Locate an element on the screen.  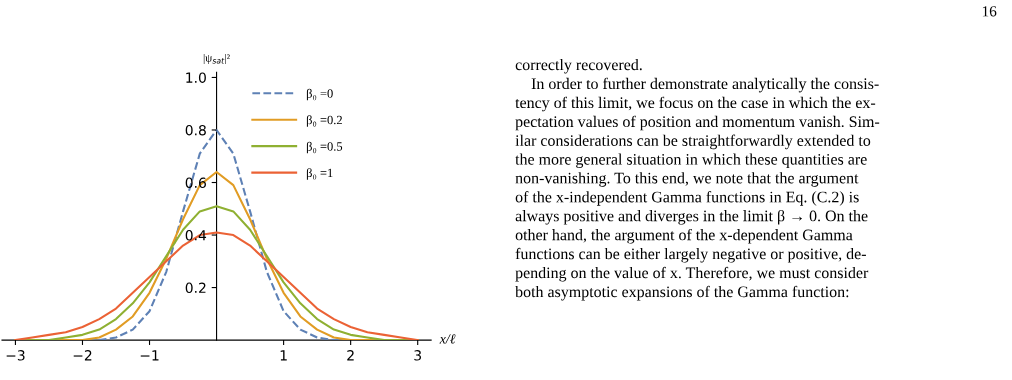
x-tick-label: −3 is located at coordinates (15, 355).